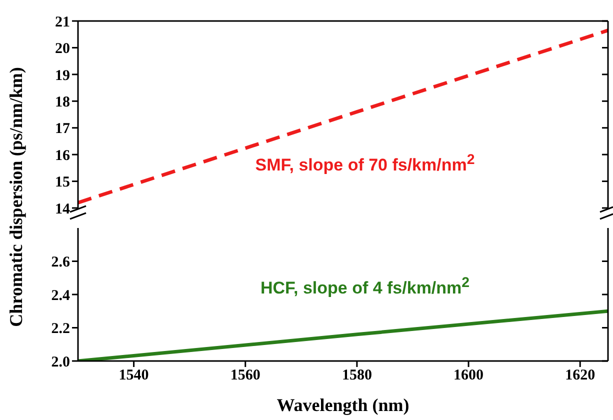  I want to click on x-axis-title: Wavelength (nm), so click(343, 405).